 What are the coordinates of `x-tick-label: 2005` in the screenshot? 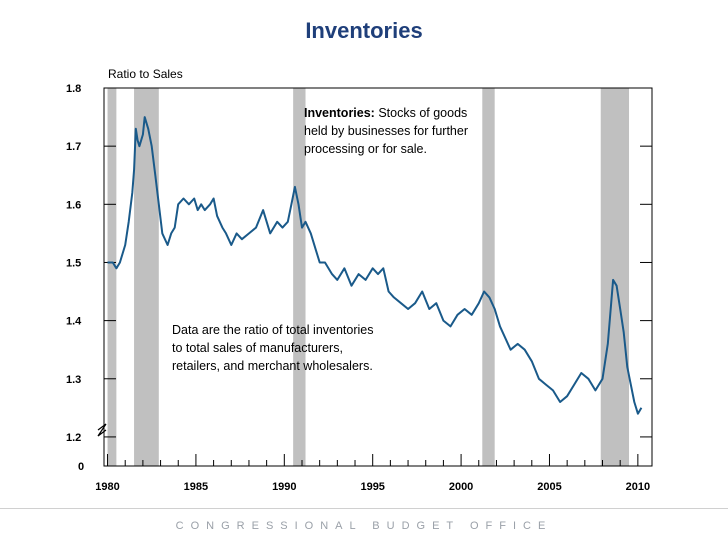 It's located at (549, 487).